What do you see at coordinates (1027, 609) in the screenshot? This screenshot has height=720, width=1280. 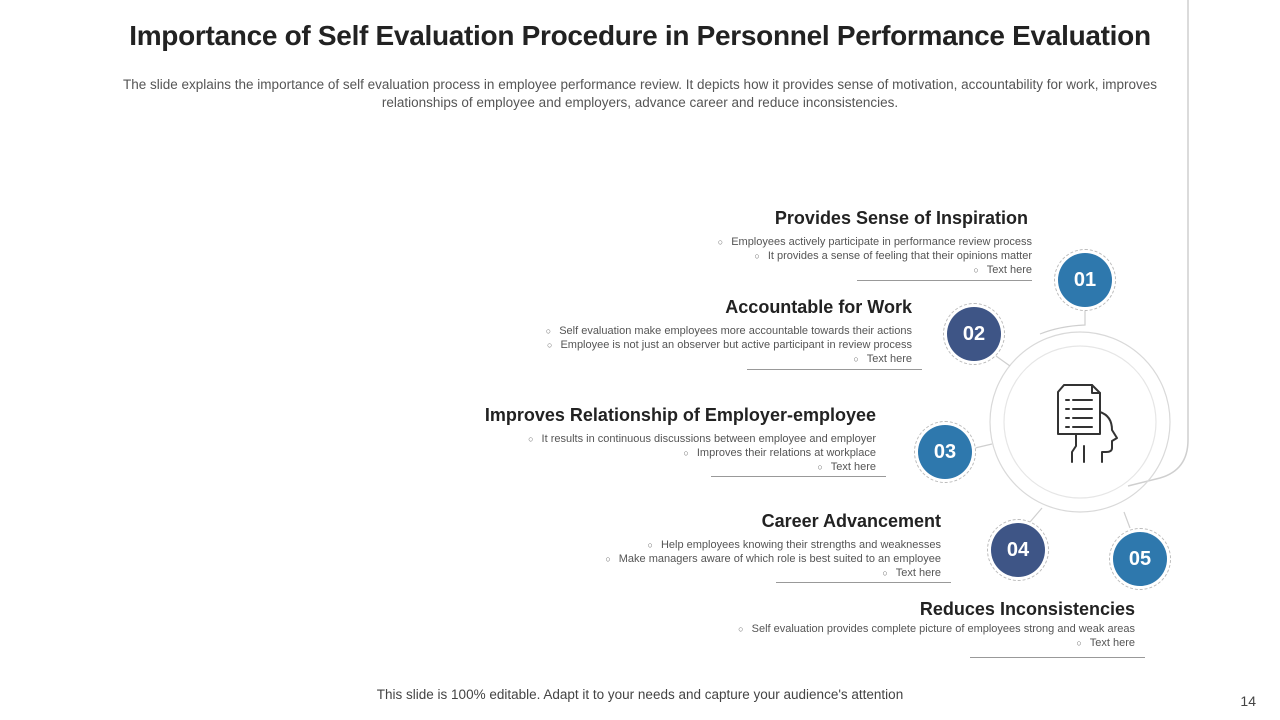 I see `item-heading: Reduces Inconsistencies` at bounding box center [1027, 609].